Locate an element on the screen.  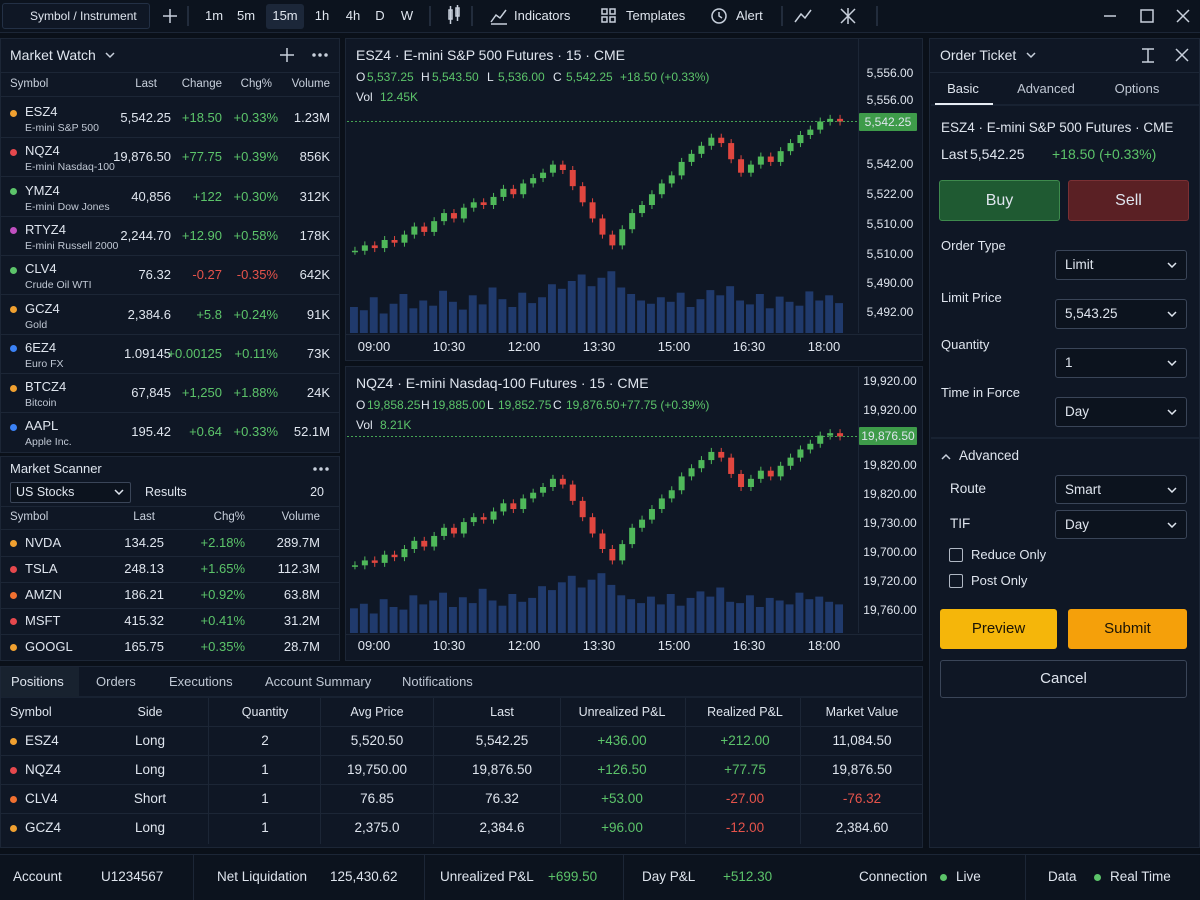
time-axis-label: 13:30 is located at coordinates (599, 346).